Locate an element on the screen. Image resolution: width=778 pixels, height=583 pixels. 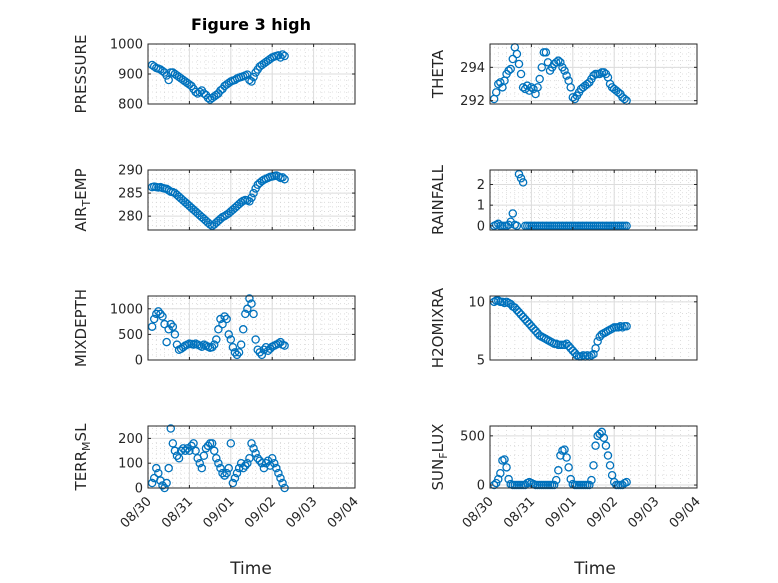
y-axis-label: MIXDEPTH is located at coordinates (81, 328).